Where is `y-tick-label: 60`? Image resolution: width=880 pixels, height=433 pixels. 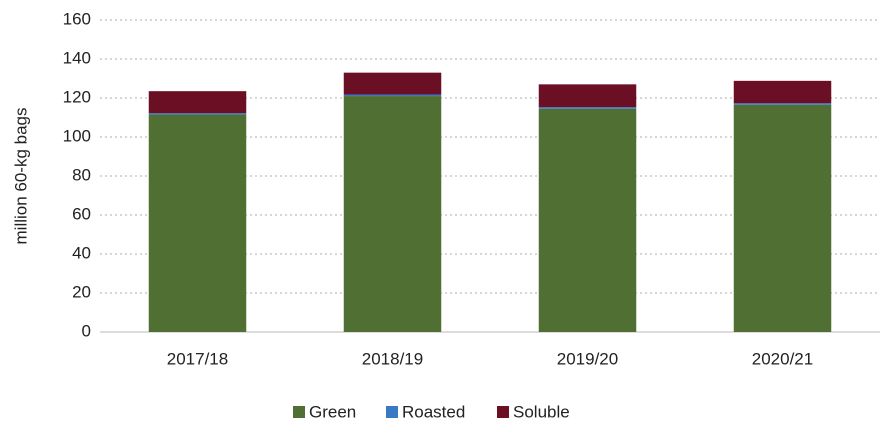
y-tick-label: 60 is located at coordinates (81, 213).